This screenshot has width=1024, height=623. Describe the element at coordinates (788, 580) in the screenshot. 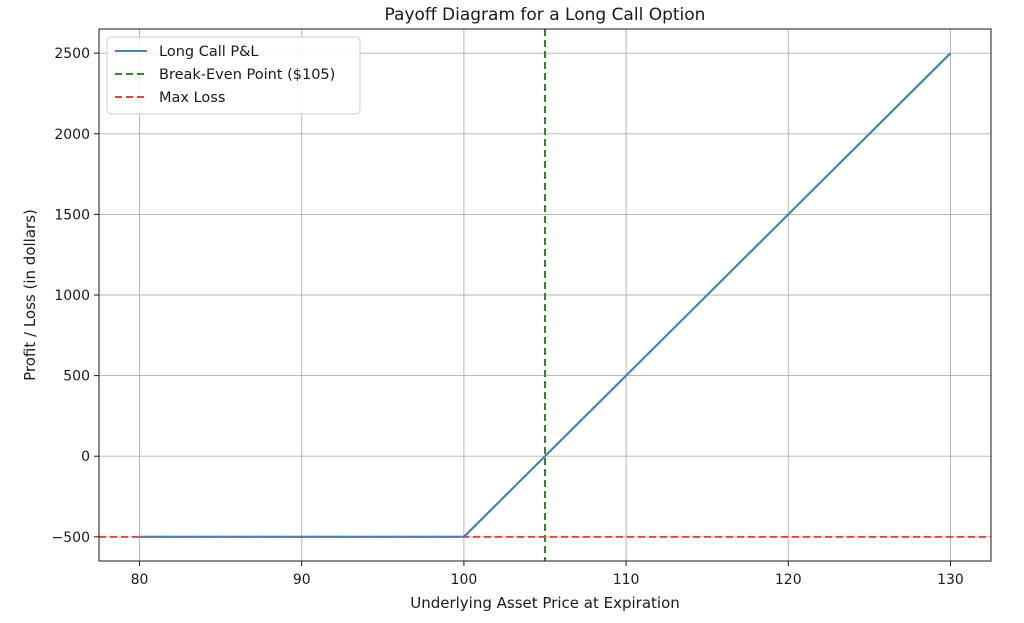

I see `x-tick-label: 120` at that location.